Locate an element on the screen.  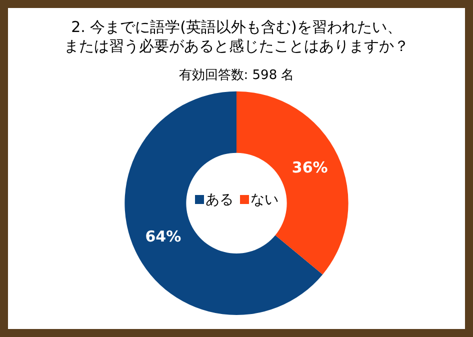
chart-title: 2. 今までに語学(英語以外も含む)を習われたい、または習う必要があると感じたことはありますか？ is located at coordinates (236, 37).